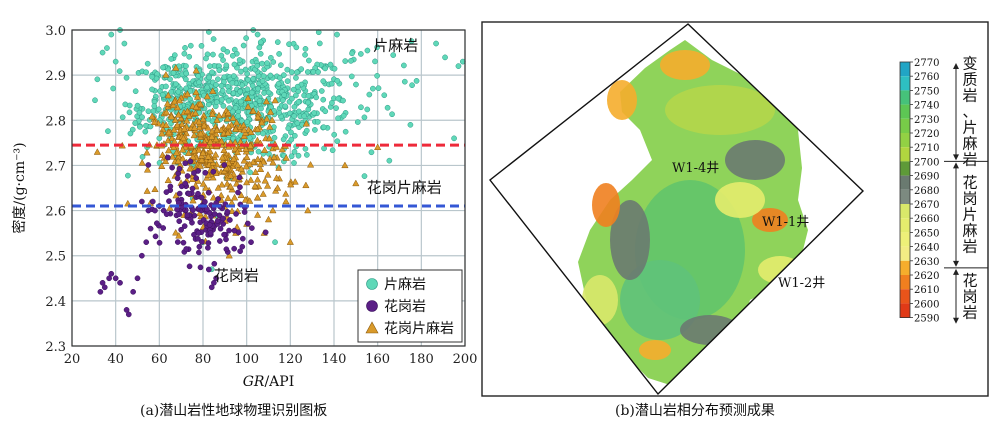 The height and width of the screenshot is (434, 1000). I want to click on colorbar-tick: 2650, so click(926, 233).